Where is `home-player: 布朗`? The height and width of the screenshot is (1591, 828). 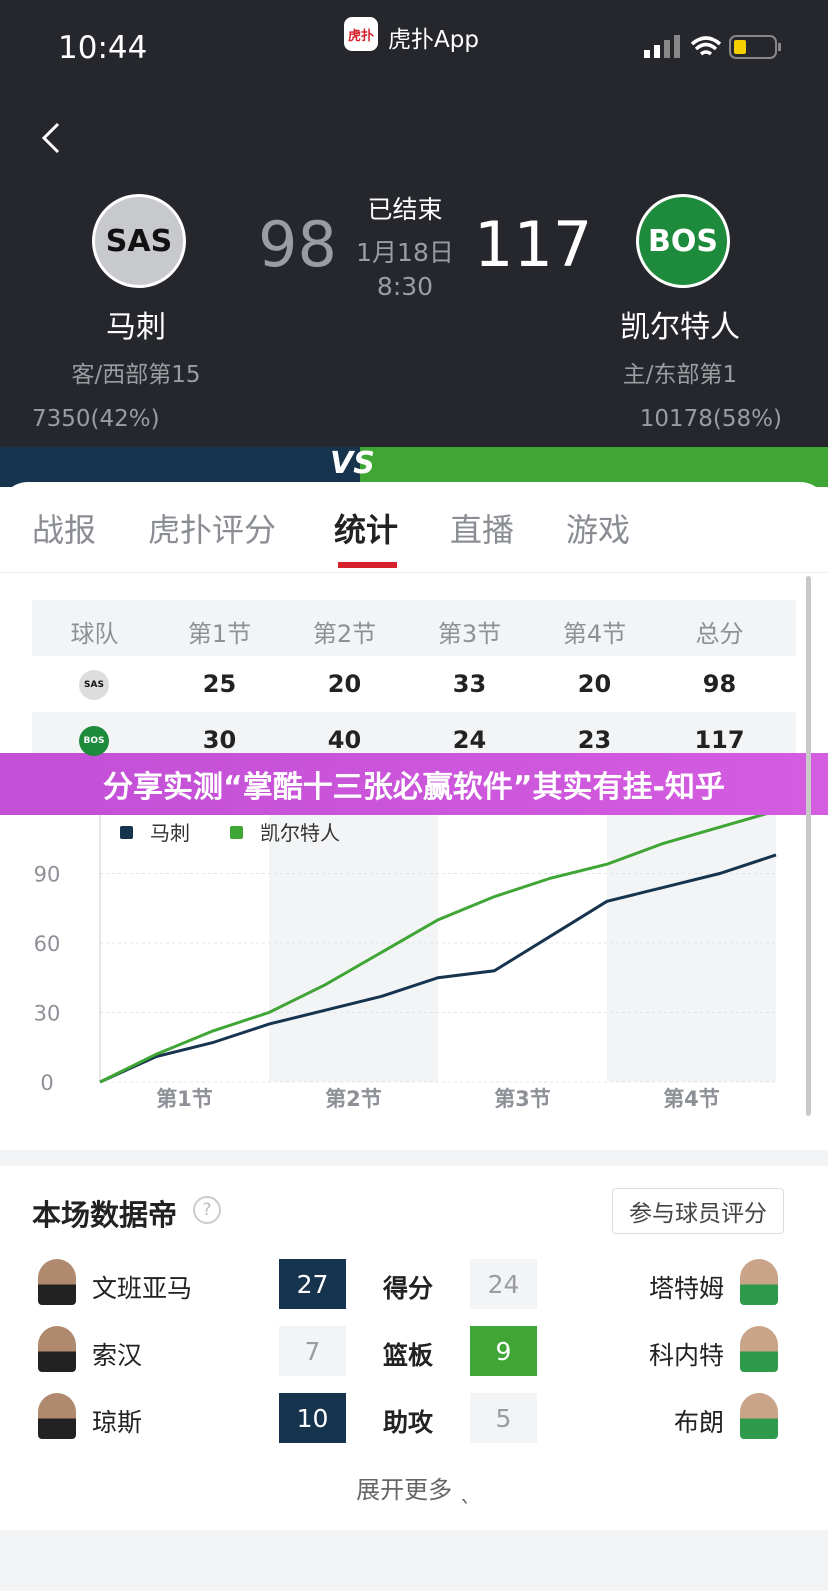 home-player: 布朗 is located at coordinates (698, 1422).